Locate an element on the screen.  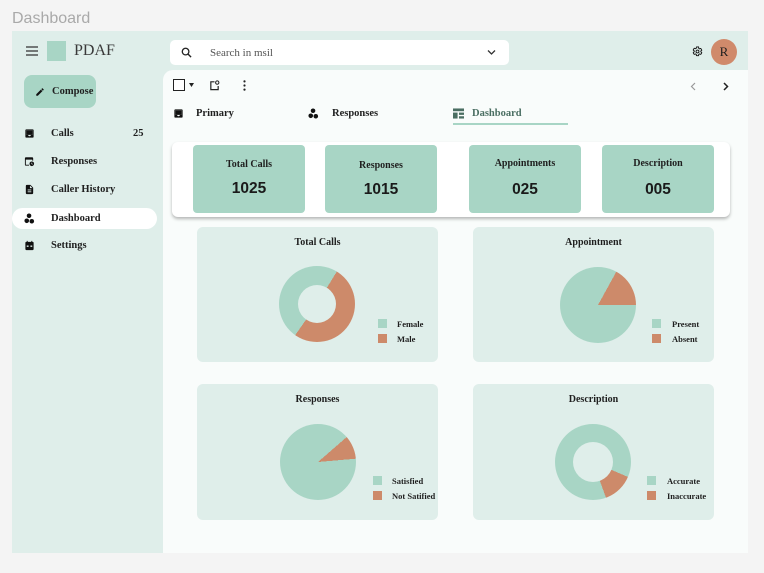
gear-icon is located at coordinates (697, 51).